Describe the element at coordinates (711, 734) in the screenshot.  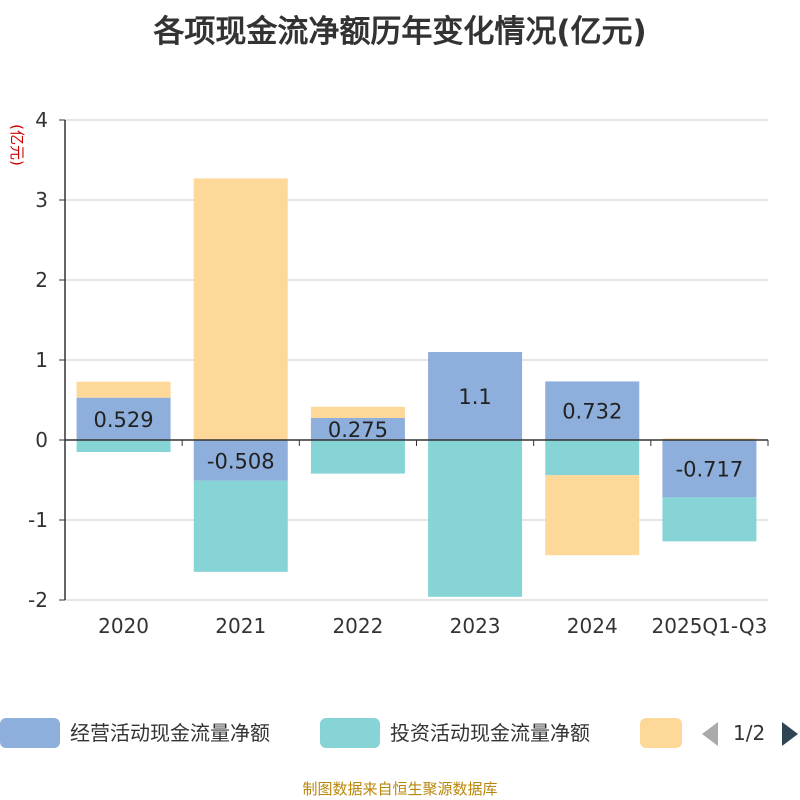
I see `legend-prev-page-icon` at that location.